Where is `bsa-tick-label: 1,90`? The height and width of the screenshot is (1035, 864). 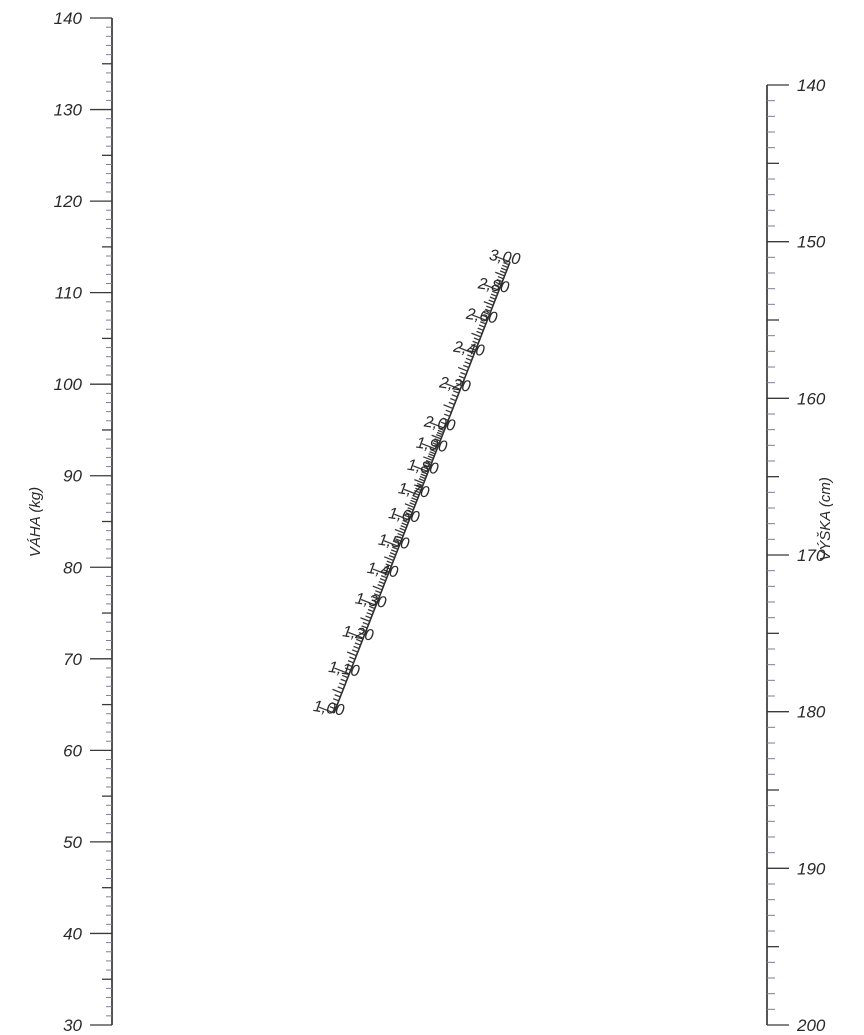 bsa-tick-label: 1,90 is located at coordinates (431, 445).